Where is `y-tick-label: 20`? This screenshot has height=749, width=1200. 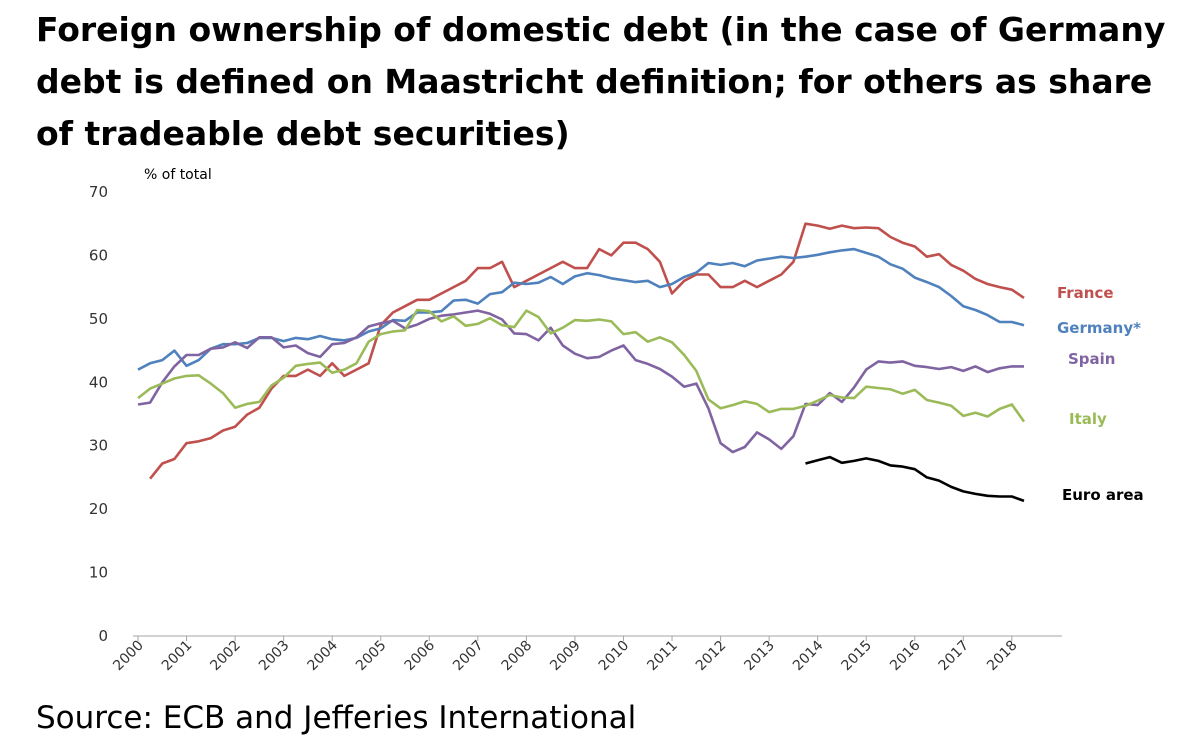
y-tick-label: 20 is located at coordinates (98, 509).